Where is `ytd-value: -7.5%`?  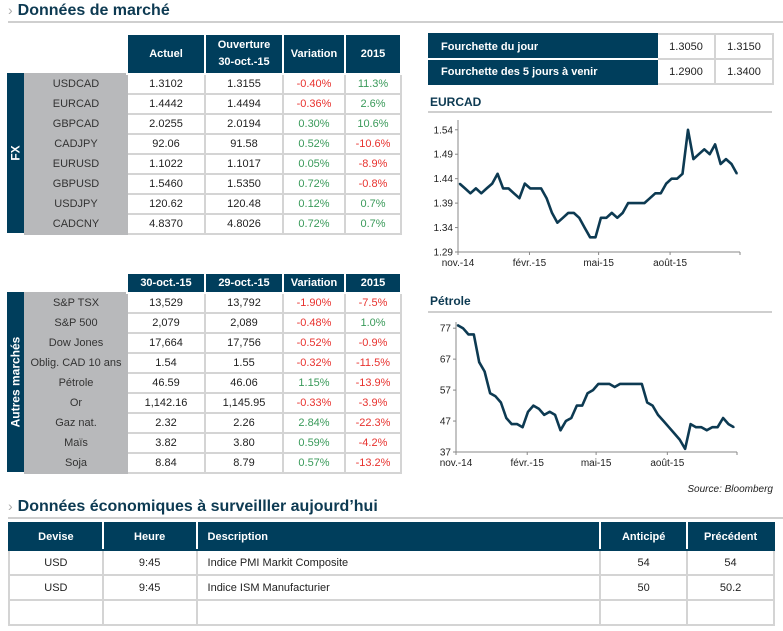 ytd-value: -7.5% is located at coordinates (373, 303).